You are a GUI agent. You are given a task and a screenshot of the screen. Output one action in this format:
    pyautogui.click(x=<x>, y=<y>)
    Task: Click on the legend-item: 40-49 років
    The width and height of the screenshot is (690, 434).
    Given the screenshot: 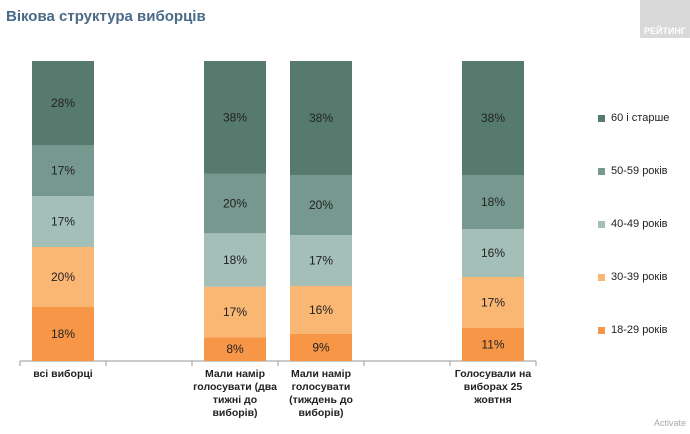 What is the action you would take?
    pyautogui.click(x=633, y=224)
    